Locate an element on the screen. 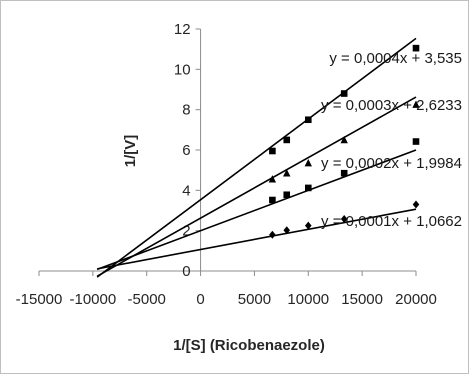 Image resolution: width=470 pixels, height=375 pixels. y-tick-label: 2 is located at coordinates (186, 231).